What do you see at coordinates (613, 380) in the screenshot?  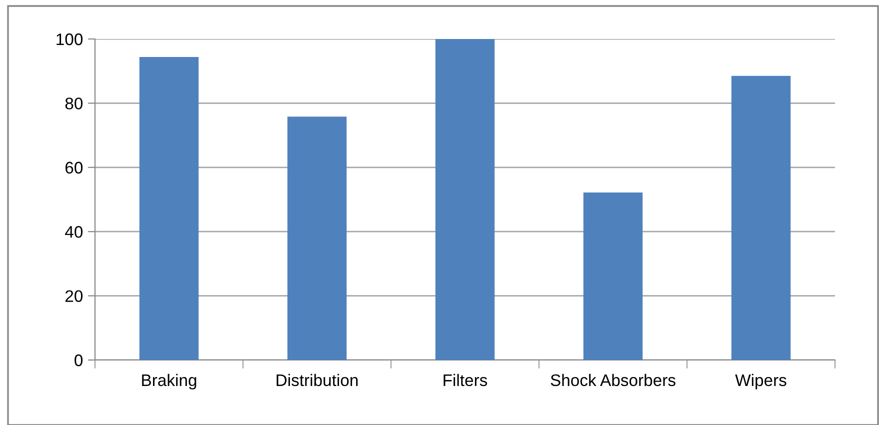 I see `x-tick-label: Shock Absorbers` at bounding box center [613, 380].